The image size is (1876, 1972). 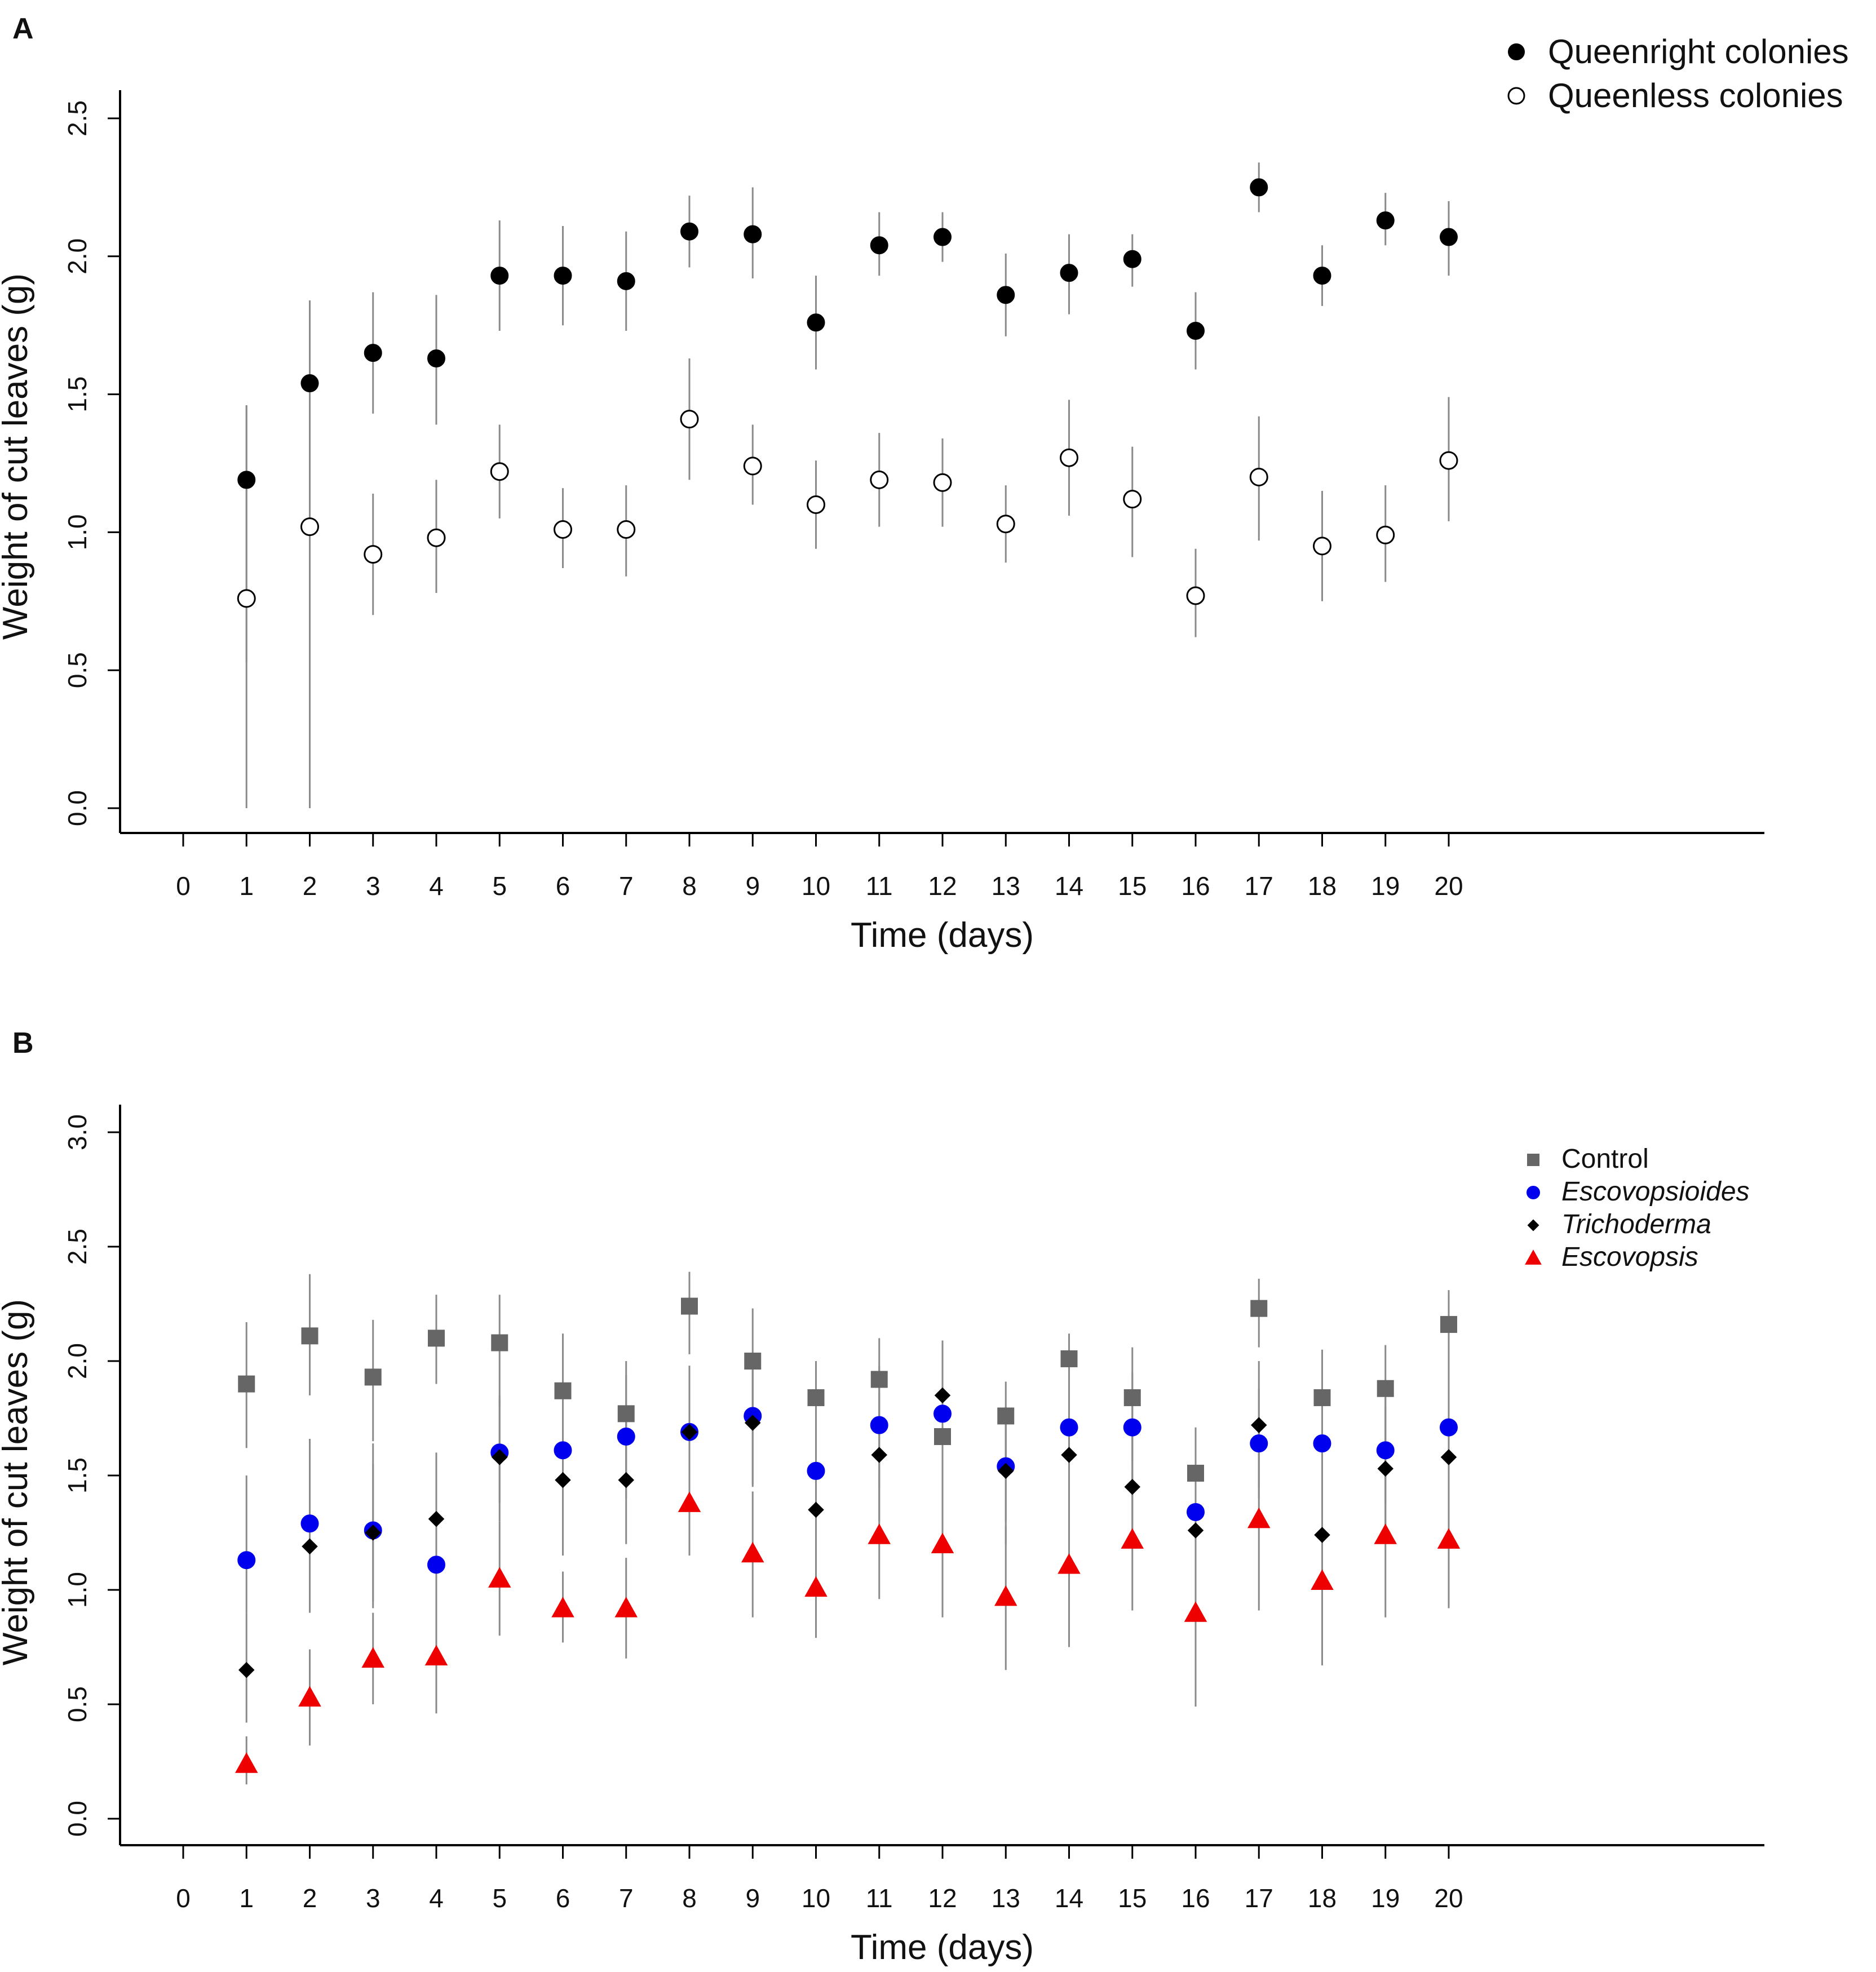 I want to click on x-tick-label: 9, so click(x=752, y=886).